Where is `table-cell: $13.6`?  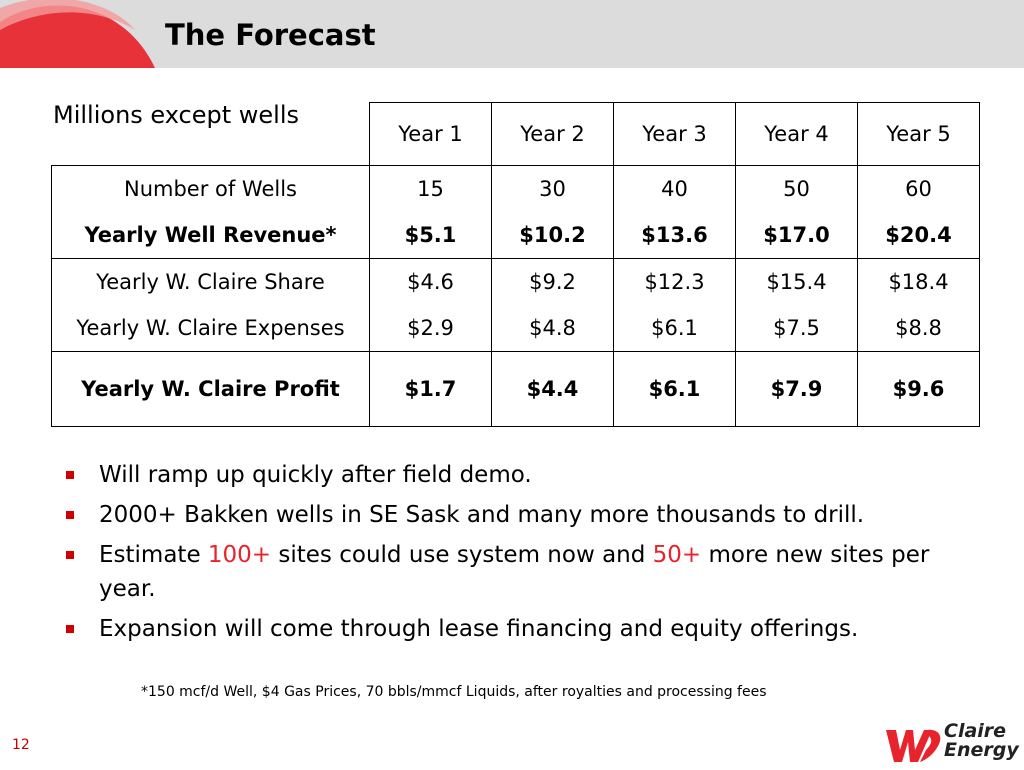 table-cell: $13.6 is located at coordinates (674, 235).